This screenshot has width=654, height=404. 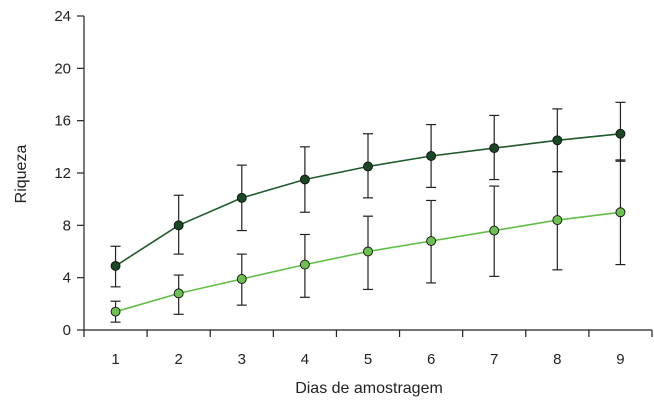 I want to click on y-tick-label: 20, so click(x=62, y=68).